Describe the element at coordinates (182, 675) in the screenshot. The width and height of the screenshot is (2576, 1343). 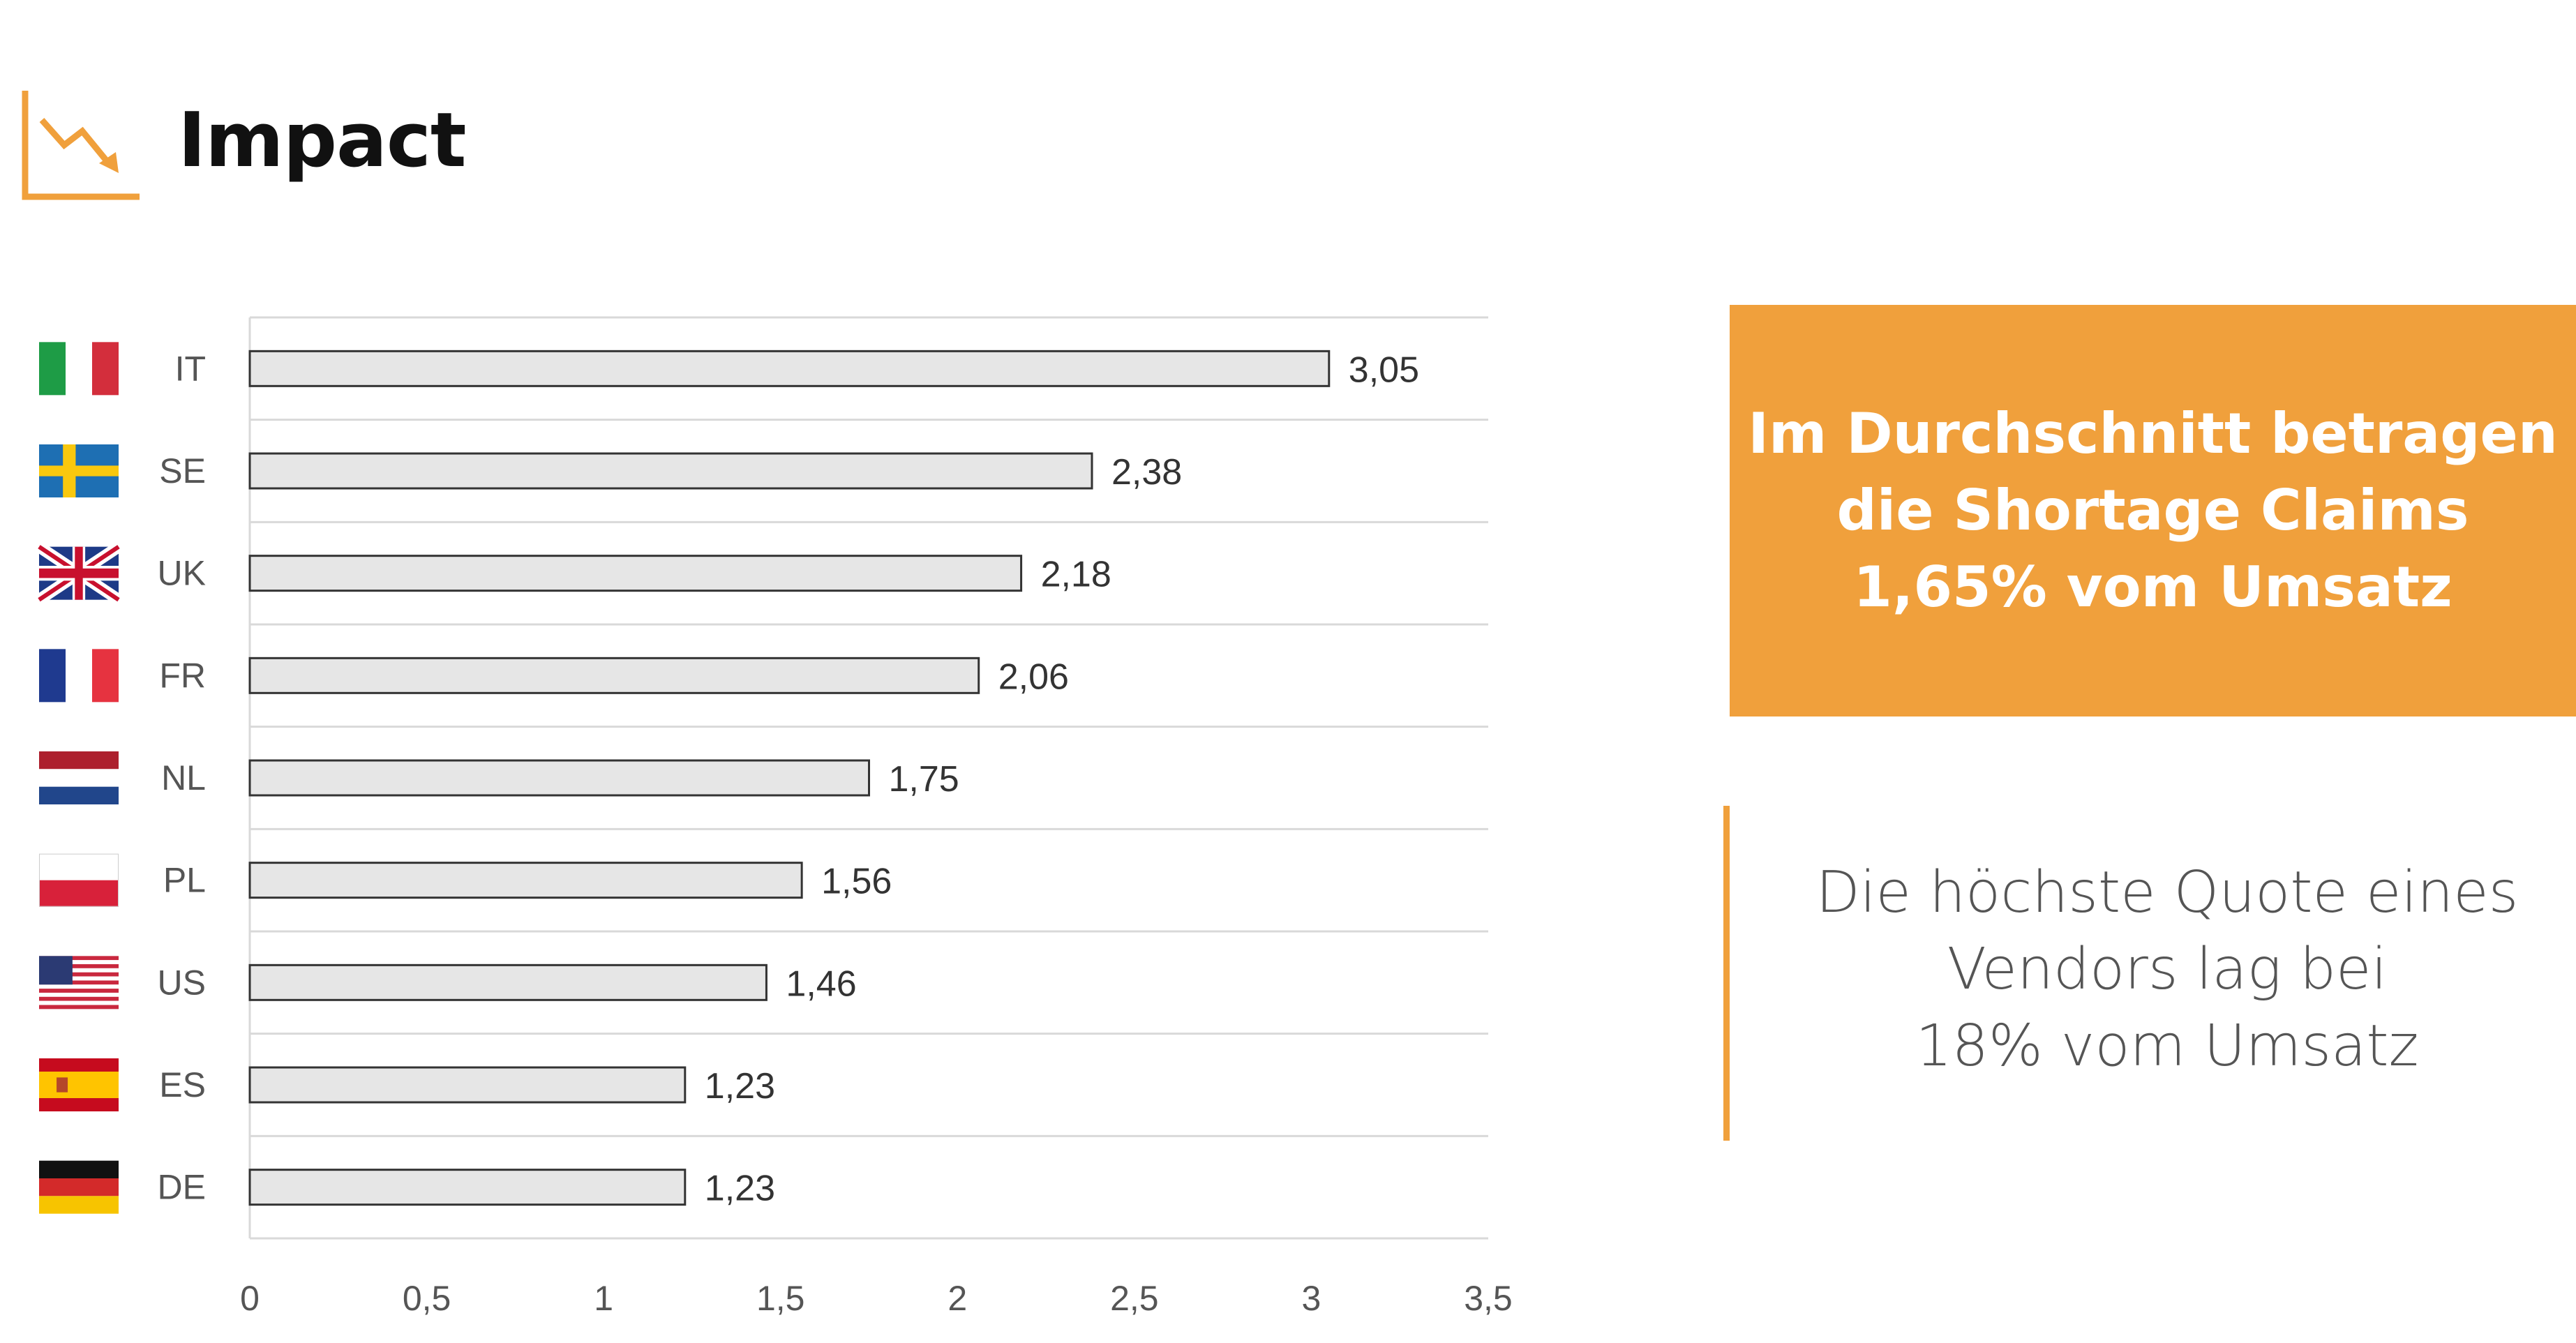
I see `category-label: FR` at that location.